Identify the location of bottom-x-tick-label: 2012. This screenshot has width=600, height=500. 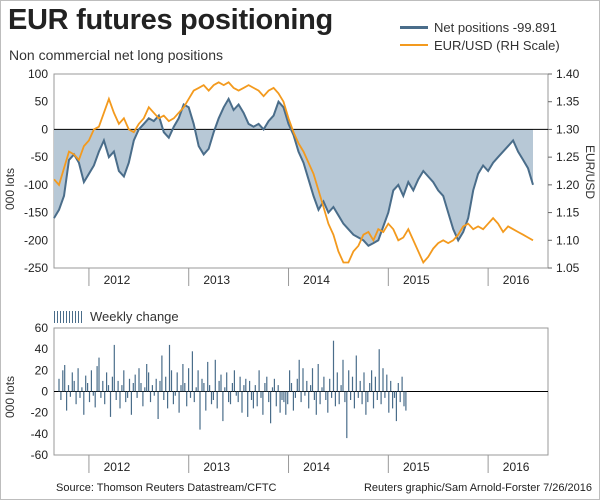
(117, 467).